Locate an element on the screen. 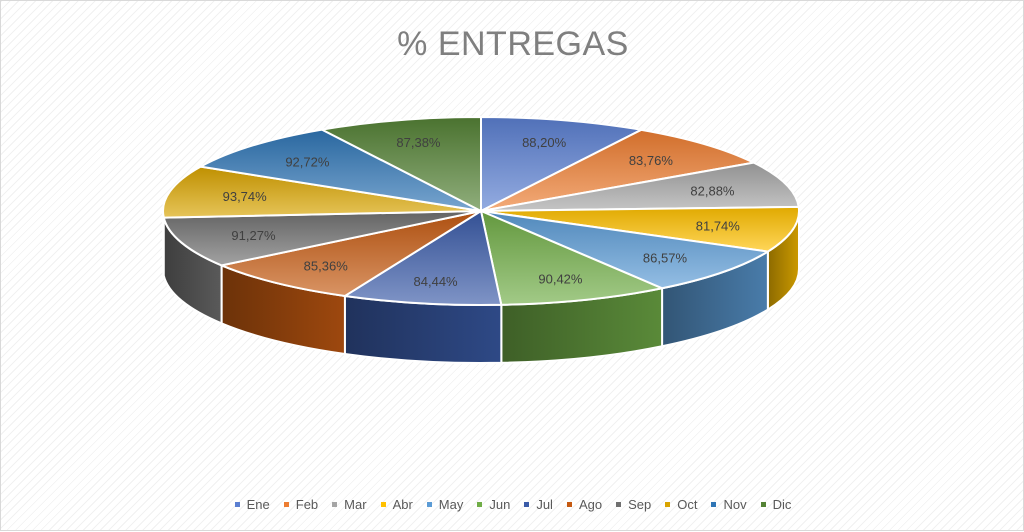 The width and height of the screenshot is (1024, 532). legend-item-feb: Feb is located at coordinates (301, 504).